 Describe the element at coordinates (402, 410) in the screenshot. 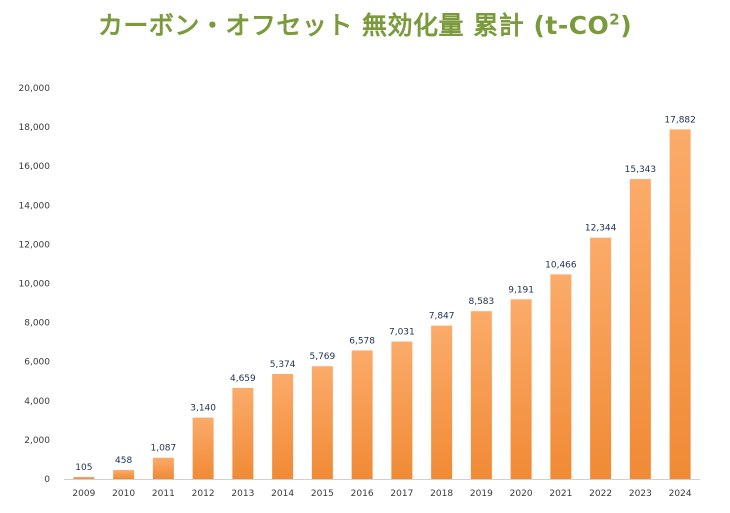

I see `bar-2017` at that location.